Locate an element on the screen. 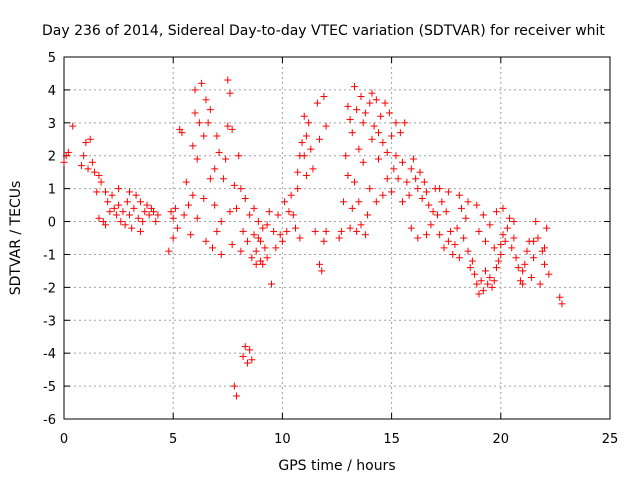 This screenshot has height=480, width=640. y-axis-label: SDTVAR / TECUs is located at coordinates (16, 238).